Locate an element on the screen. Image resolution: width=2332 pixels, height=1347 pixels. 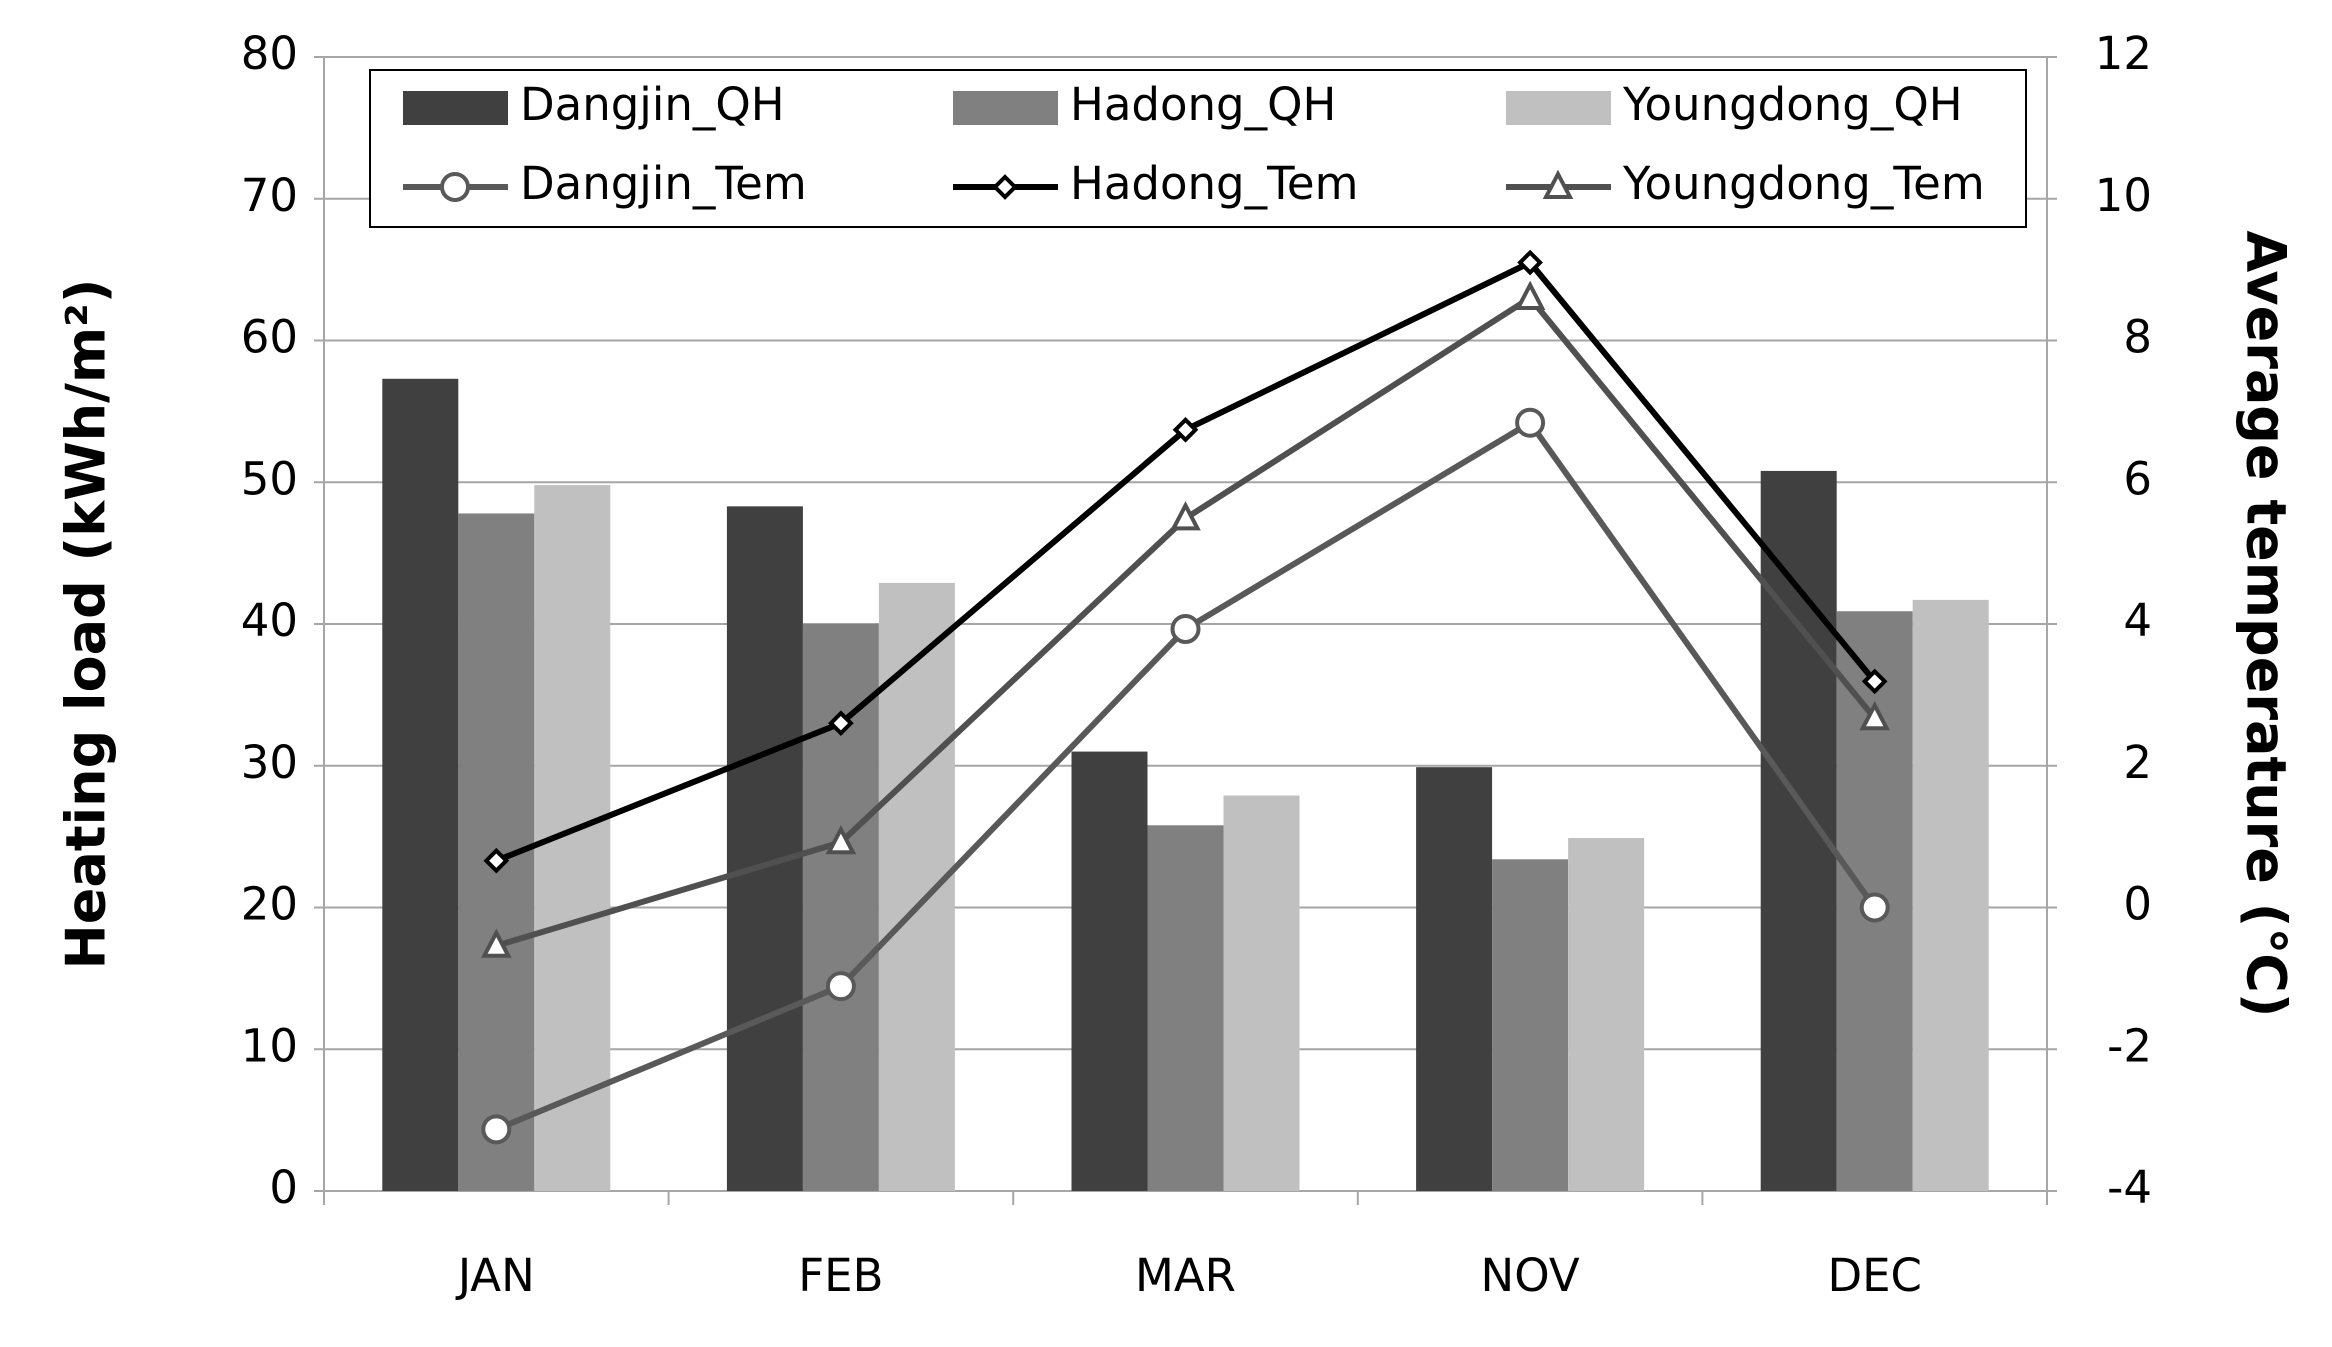
y2-tick-label: 8 is located at coordinates (2137, 337).